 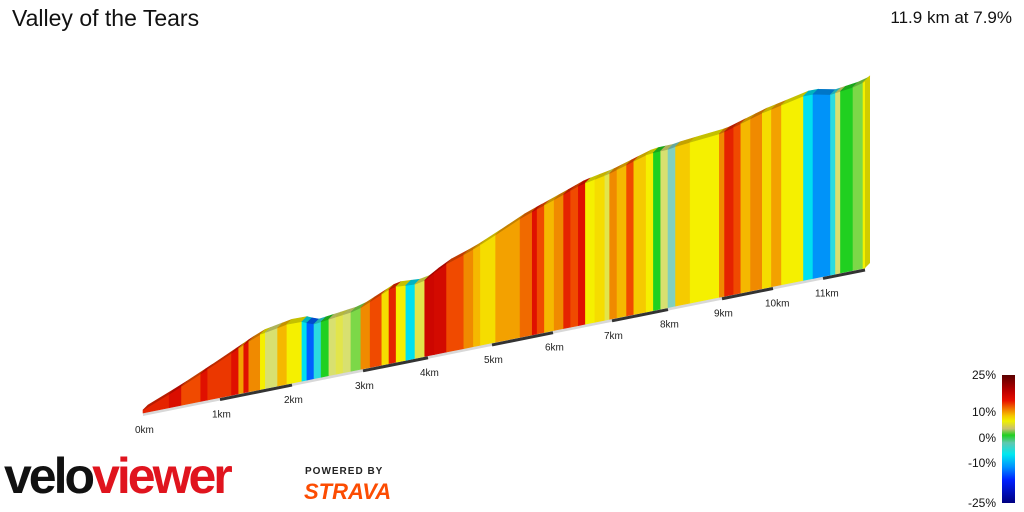 What do you see at coordinates (987, 438) in the screenshot?
I see `colorbar-label: 0%` at bounding box center [987, 438].